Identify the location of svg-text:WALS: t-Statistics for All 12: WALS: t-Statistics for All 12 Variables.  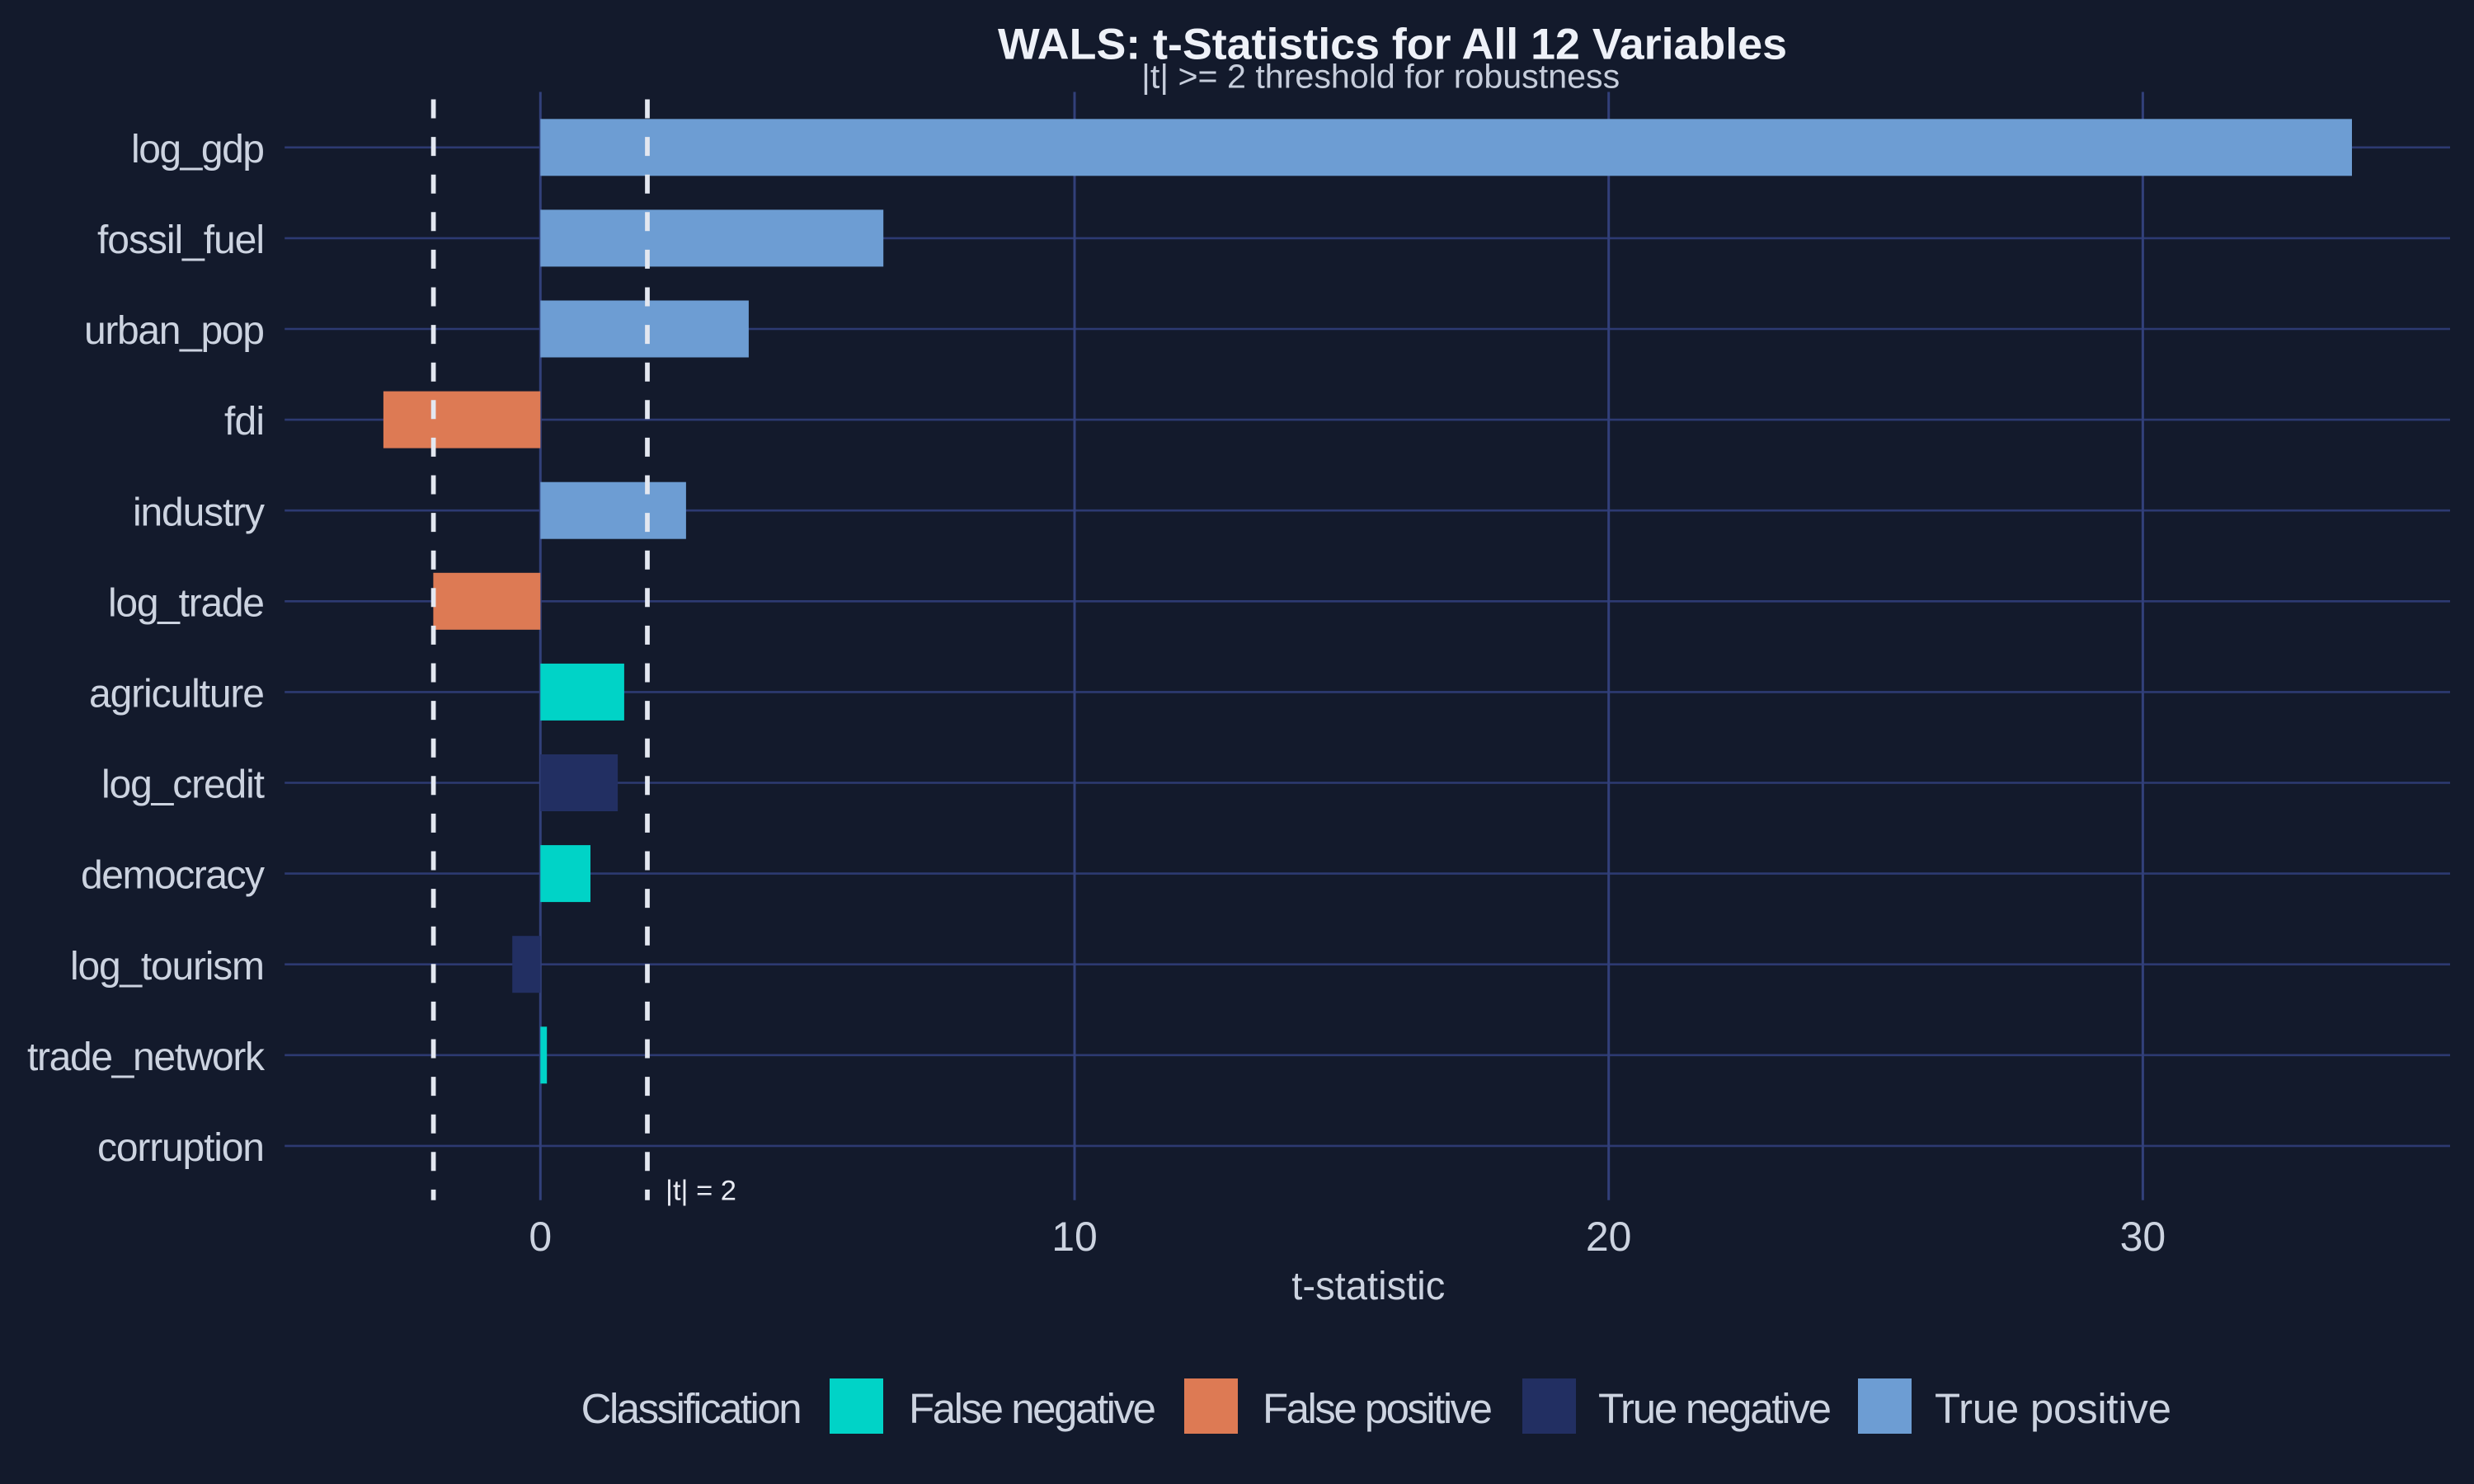
(1392, 45).